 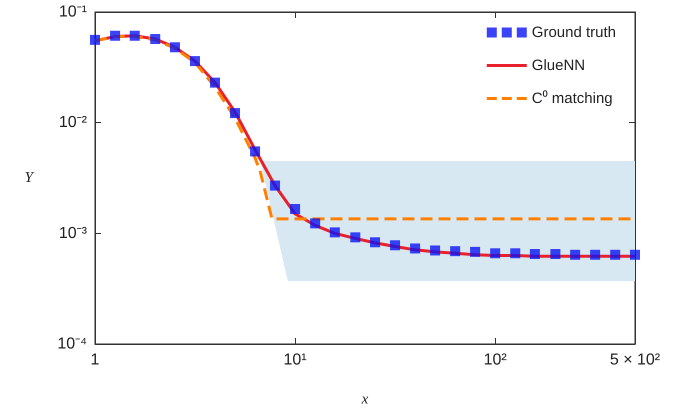 What do you see at coordinates (559, 65) in the screenshot?
I see `legend-label: GlueNN` at bounding box center [559, 65].